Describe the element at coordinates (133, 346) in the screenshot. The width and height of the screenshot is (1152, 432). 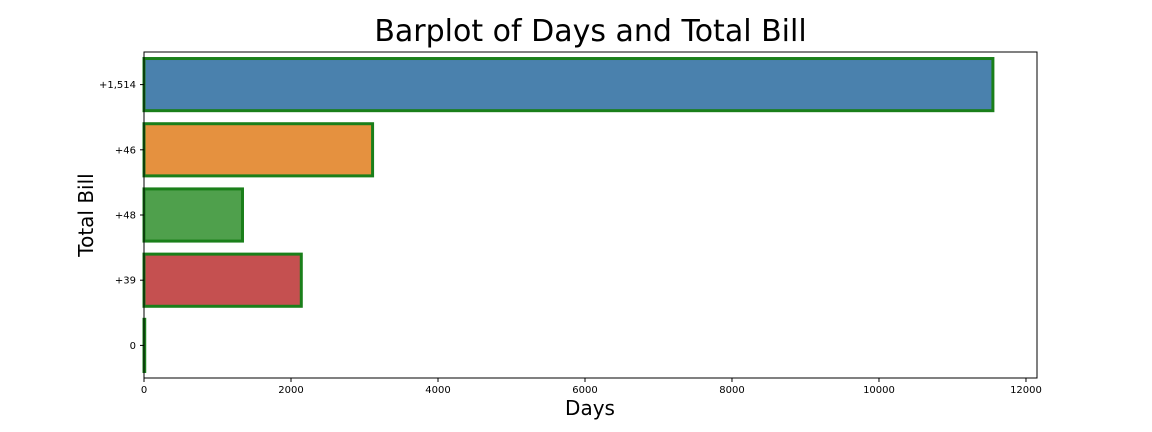
I see `y-tick-label: 0` at that location.